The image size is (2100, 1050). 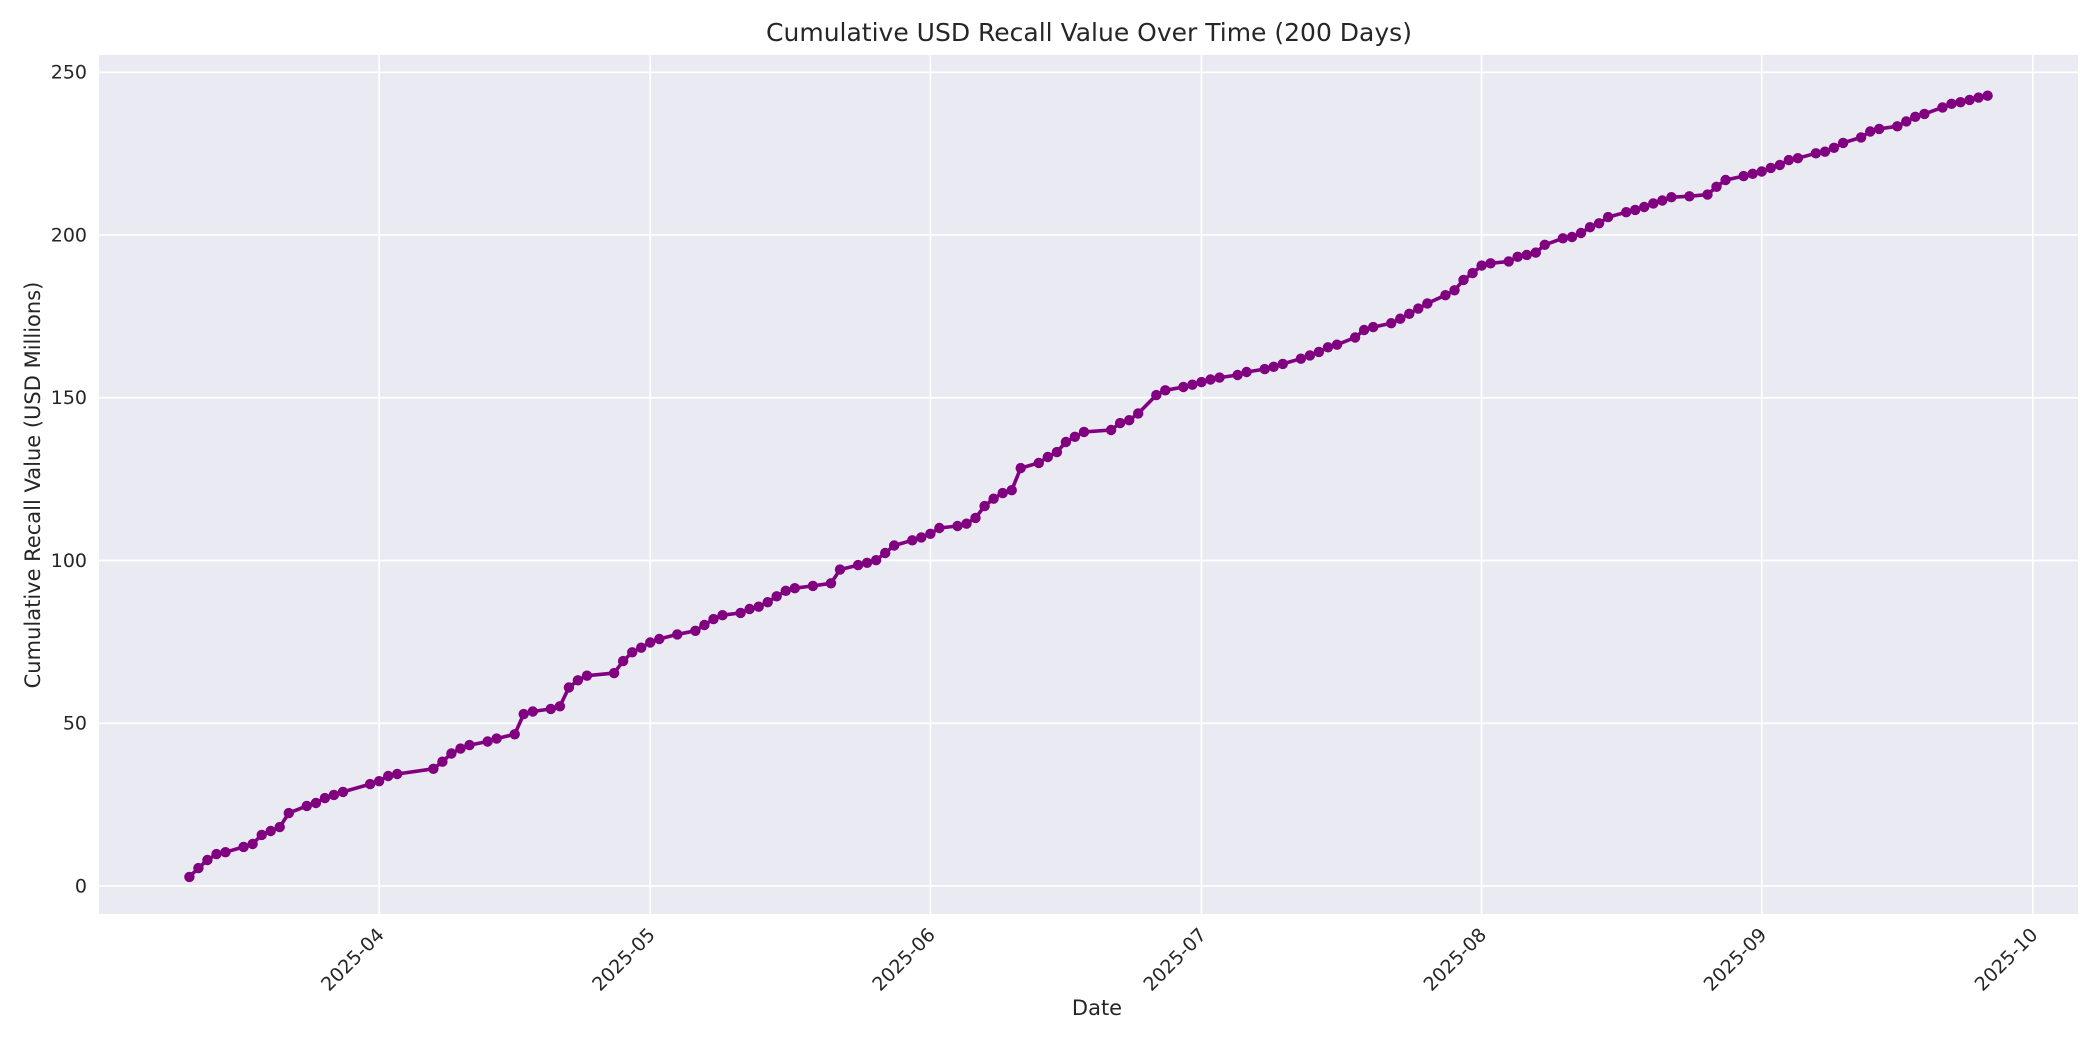 What do you see at coordinates (1097, 1008) in the screenshot?
I see `x-axis-label: Date` at bounding box center [1097, 1008].